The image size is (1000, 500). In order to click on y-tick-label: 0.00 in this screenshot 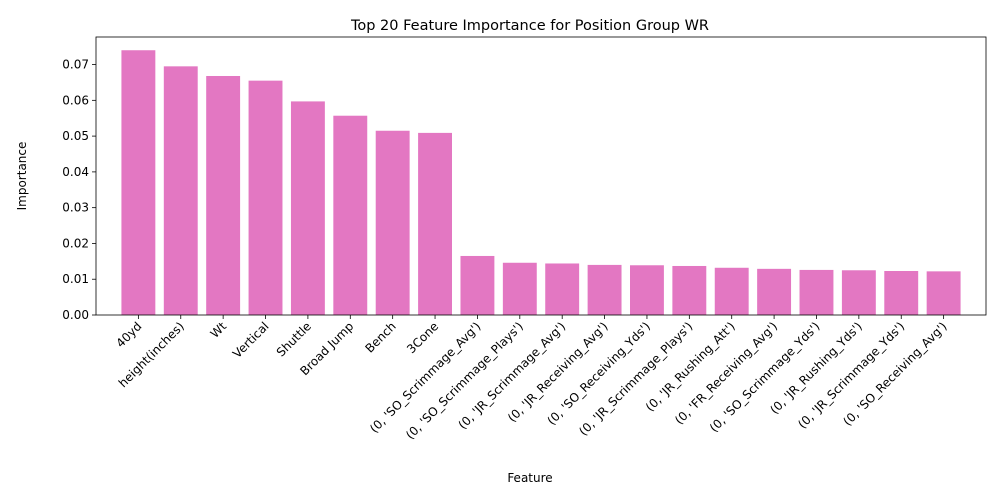, I will do `click(75, 315)`.